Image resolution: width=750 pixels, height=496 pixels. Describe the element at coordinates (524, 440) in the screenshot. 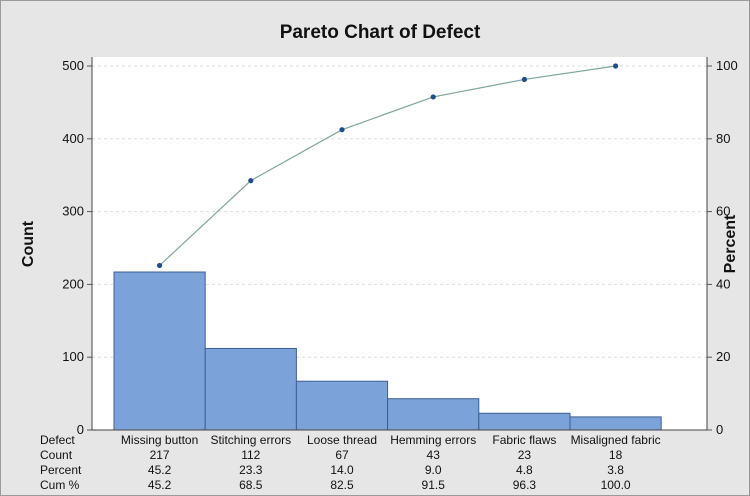

I see `table-category-label: Fabric flaws` at that location.